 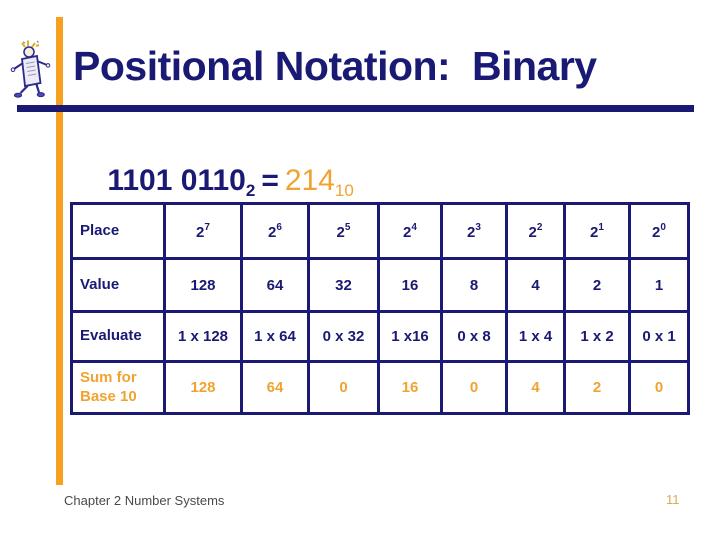 What do you see at coordinates (343, 285) in the screenshot?
I see `value-cell: 32` at bounding box center [343, 285].